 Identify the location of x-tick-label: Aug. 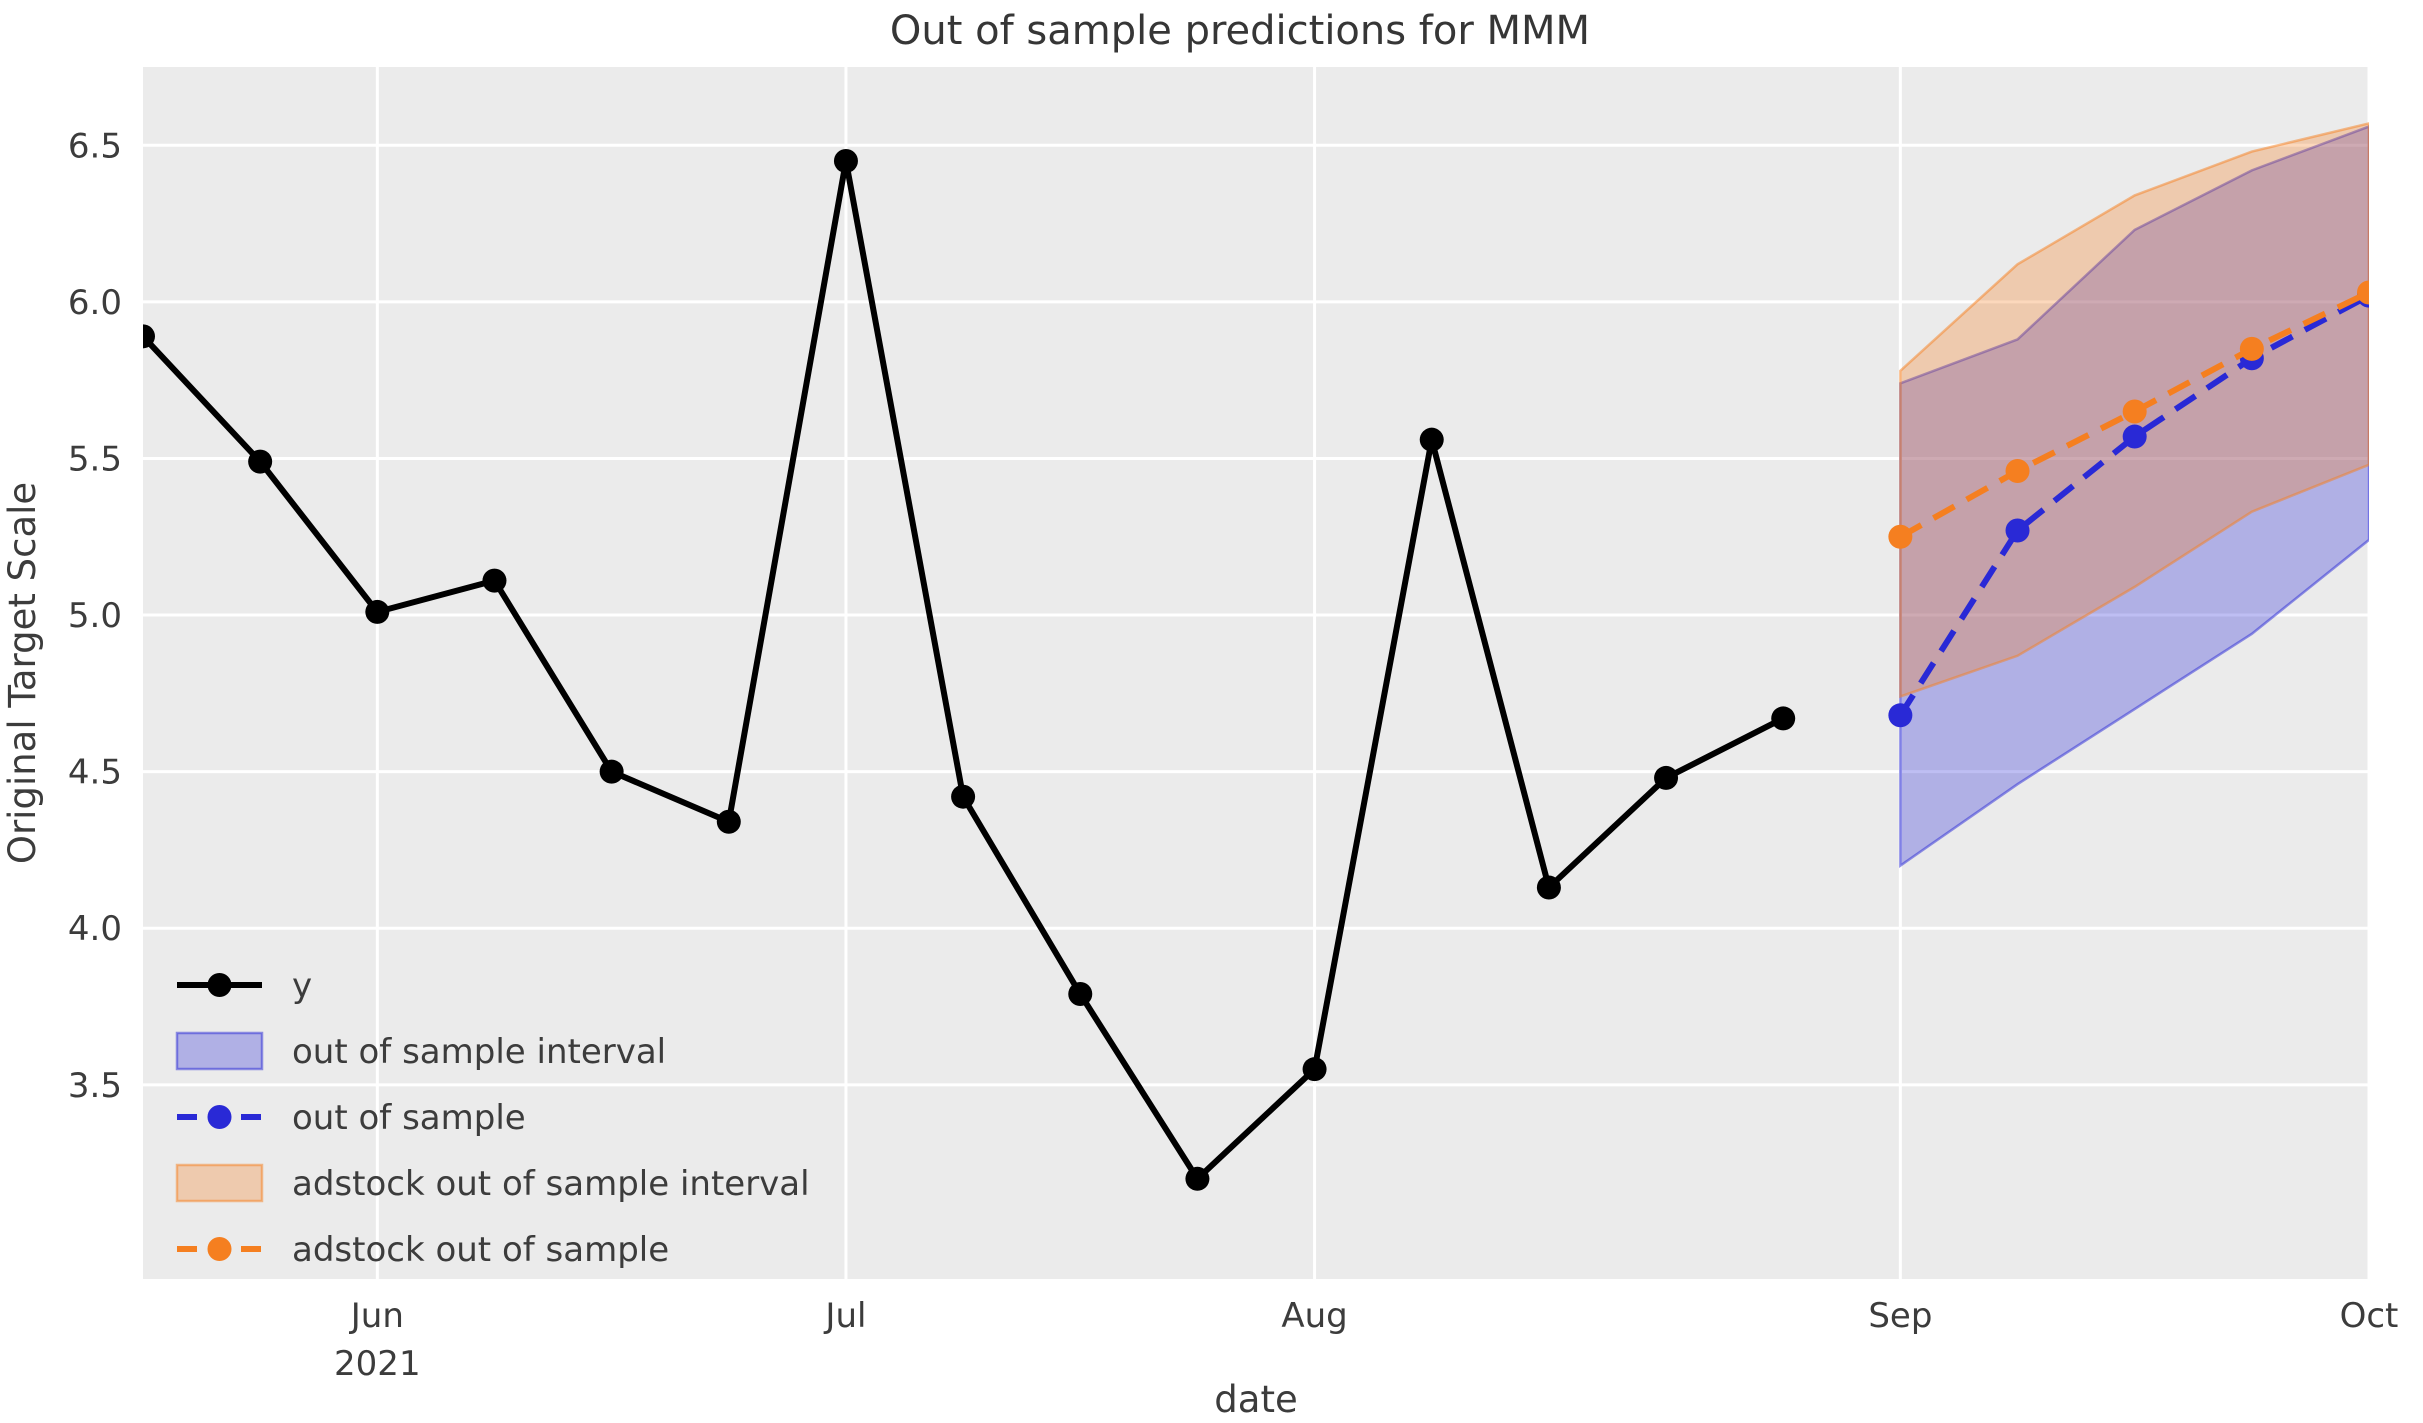
(1314, 1316).